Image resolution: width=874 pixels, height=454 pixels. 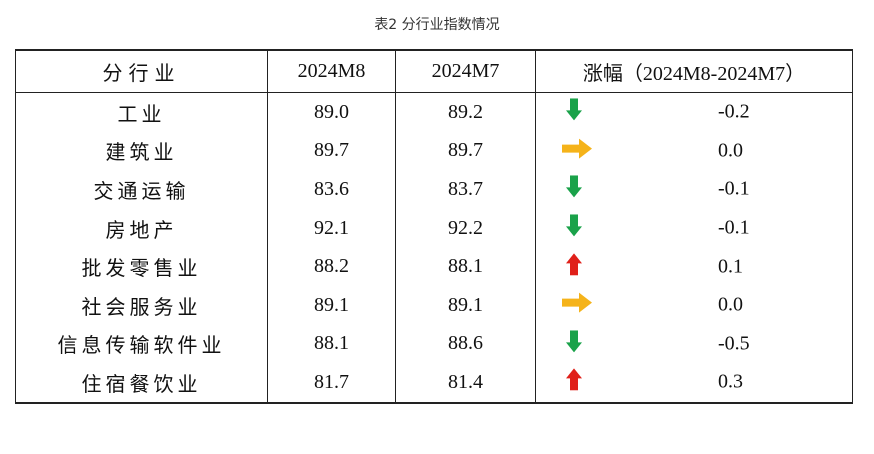 I want to click on table-row: 住宿餐饮业 81.7 81.4 0.3, so click(x=434, y=383).